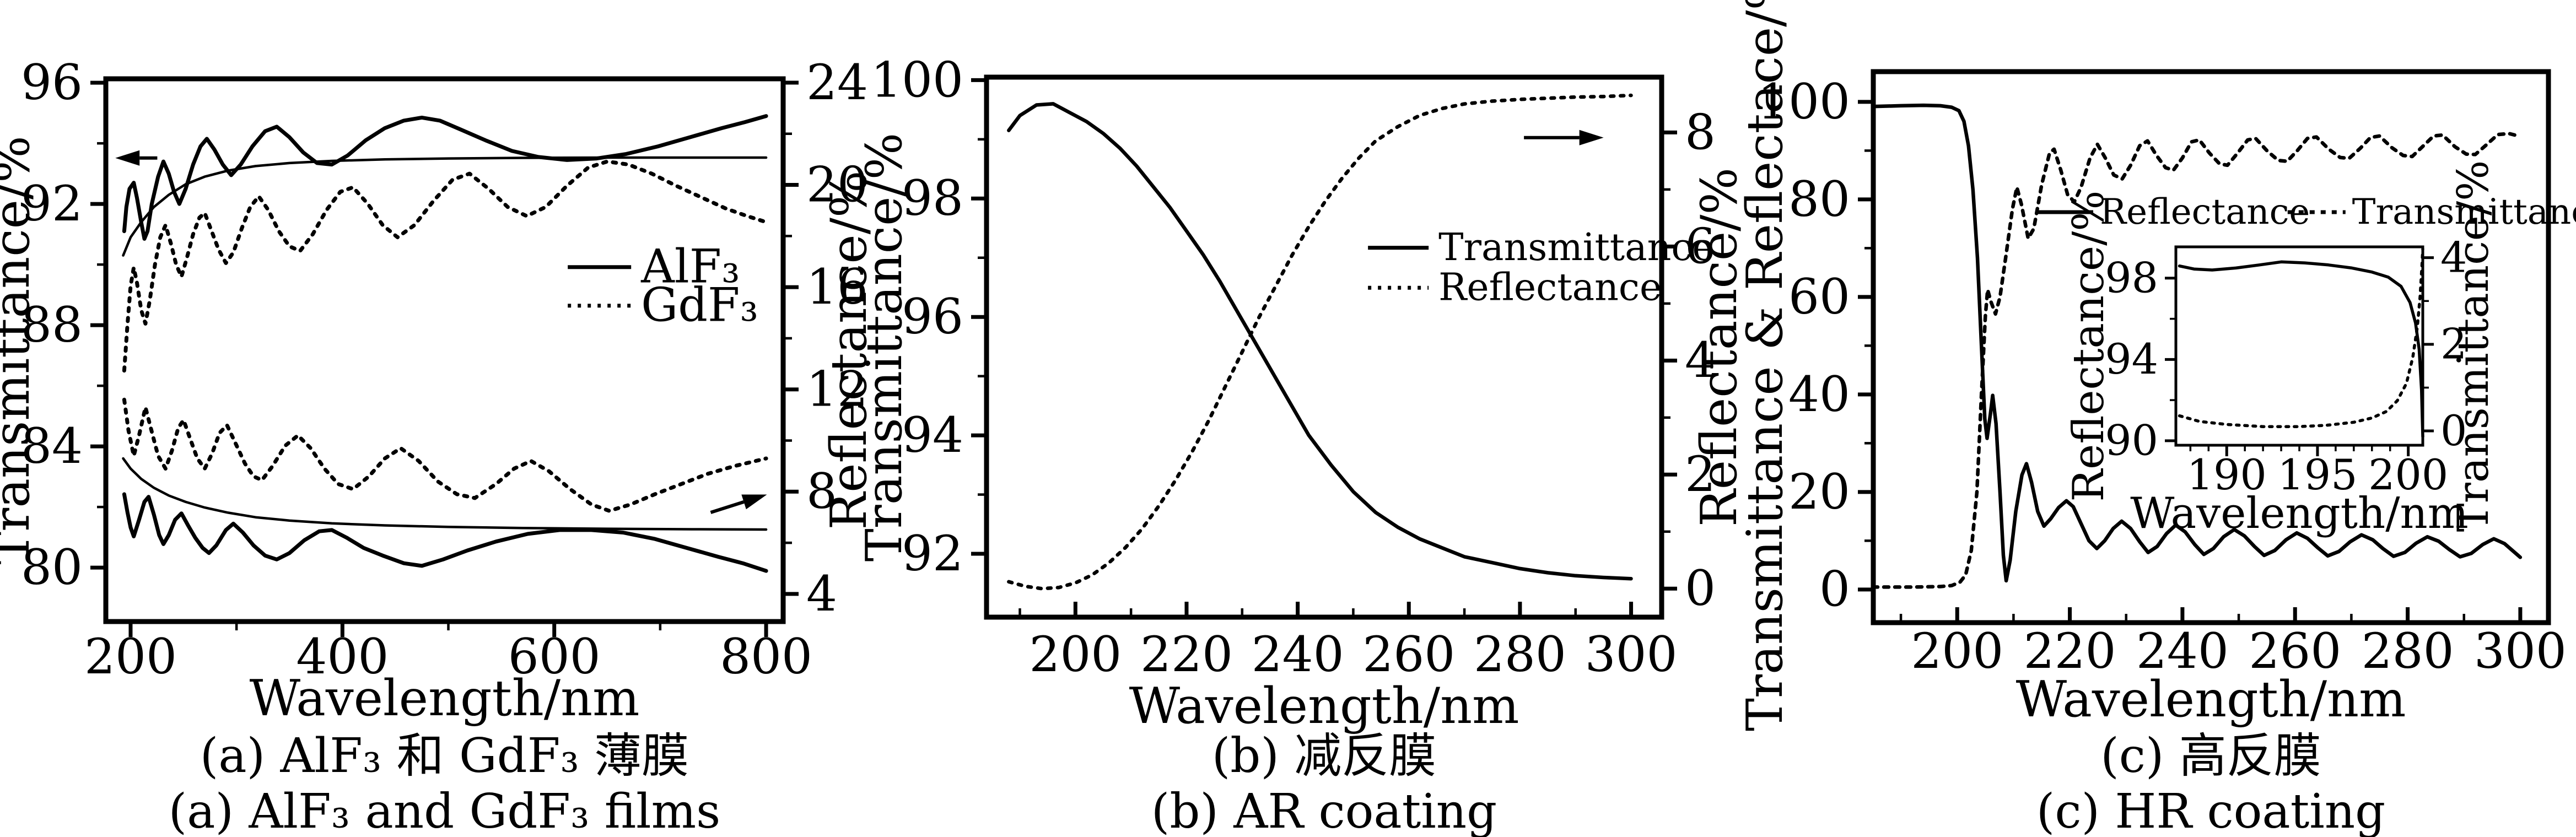  Describe the element at coordinates (555, 656) in the screenshot. I see `x-tick-label: 600` at that location.